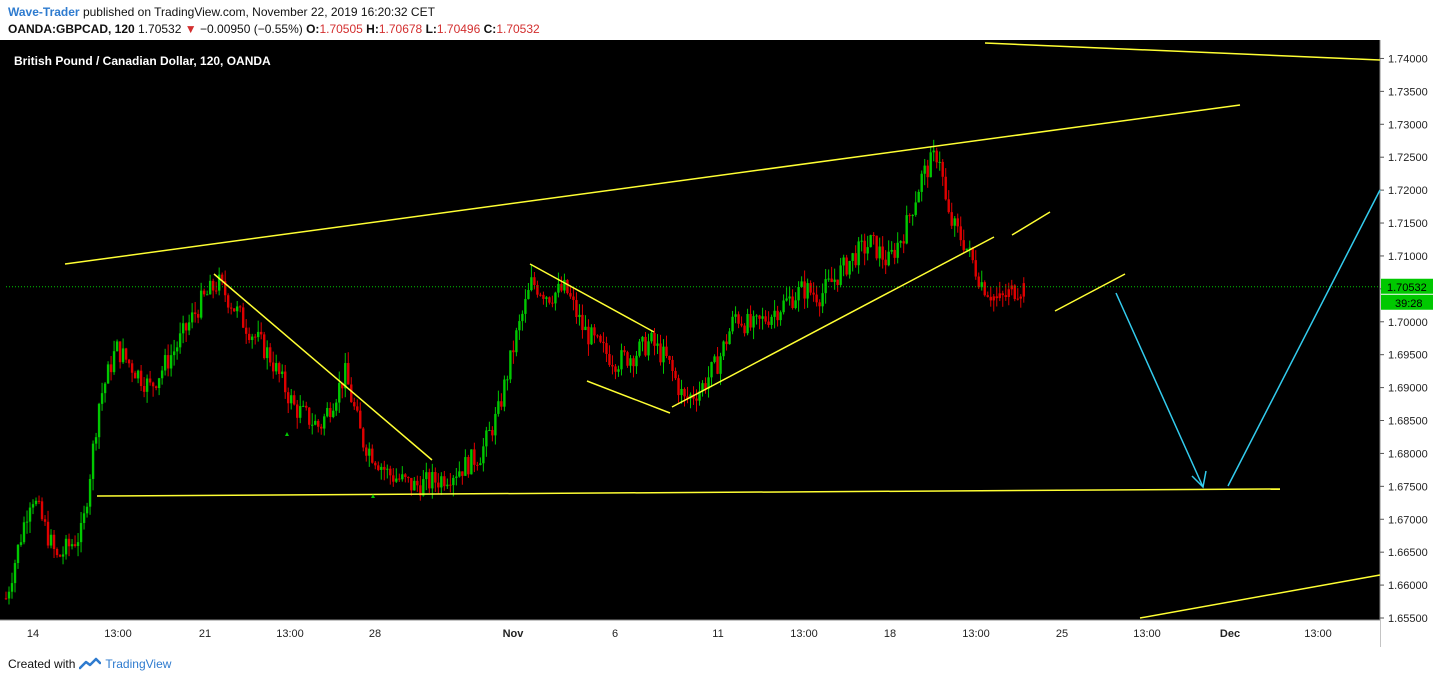 The height and width of the screenshot is (683, 1444). What do you see at coordinates (1304, 338) in the screenshot?
I see `projection-arrow-up` at bounding box center [1304, 338].